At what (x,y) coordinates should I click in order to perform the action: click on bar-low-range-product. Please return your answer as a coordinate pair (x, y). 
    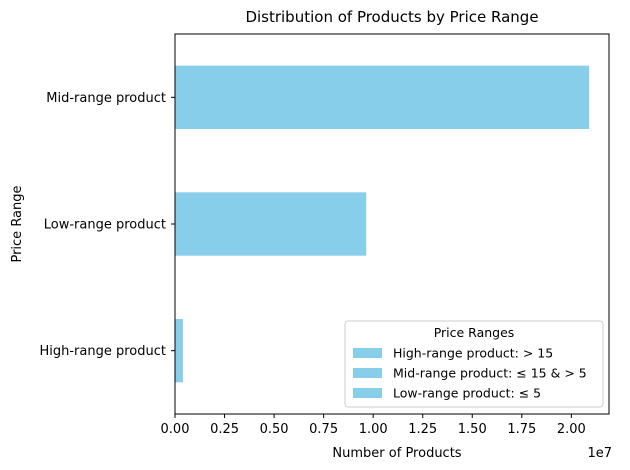
    Looking at the image, I should click on (271, 224).